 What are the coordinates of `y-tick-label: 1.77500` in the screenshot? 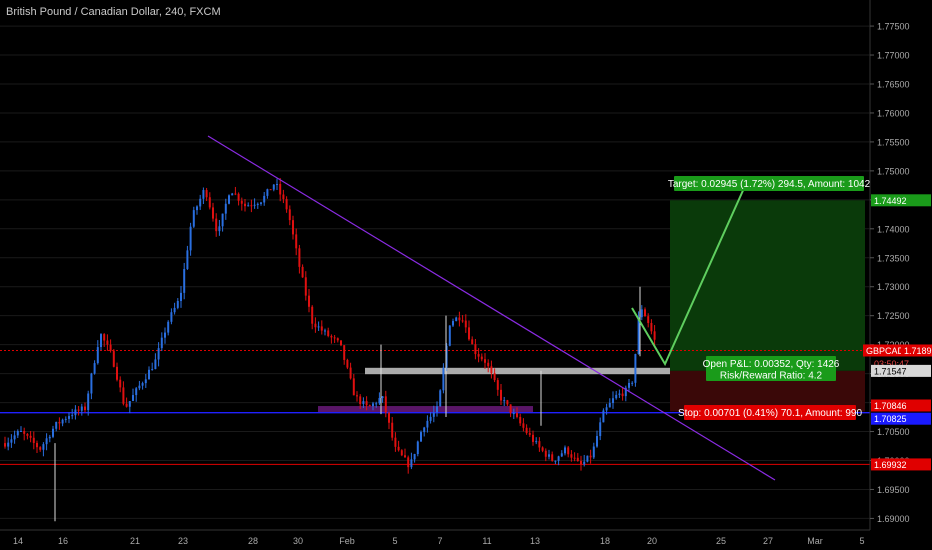 It's located at (893, 27).